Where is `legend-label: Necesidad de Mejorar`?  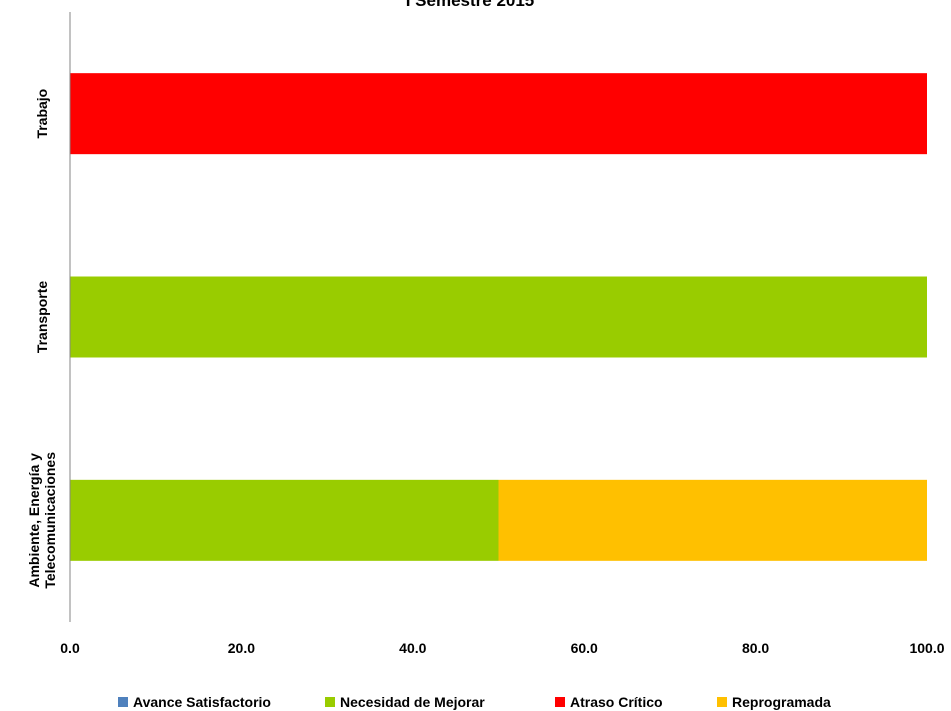 legend-label: Necesidad de Mejorar is located at coordinates (412, 702).